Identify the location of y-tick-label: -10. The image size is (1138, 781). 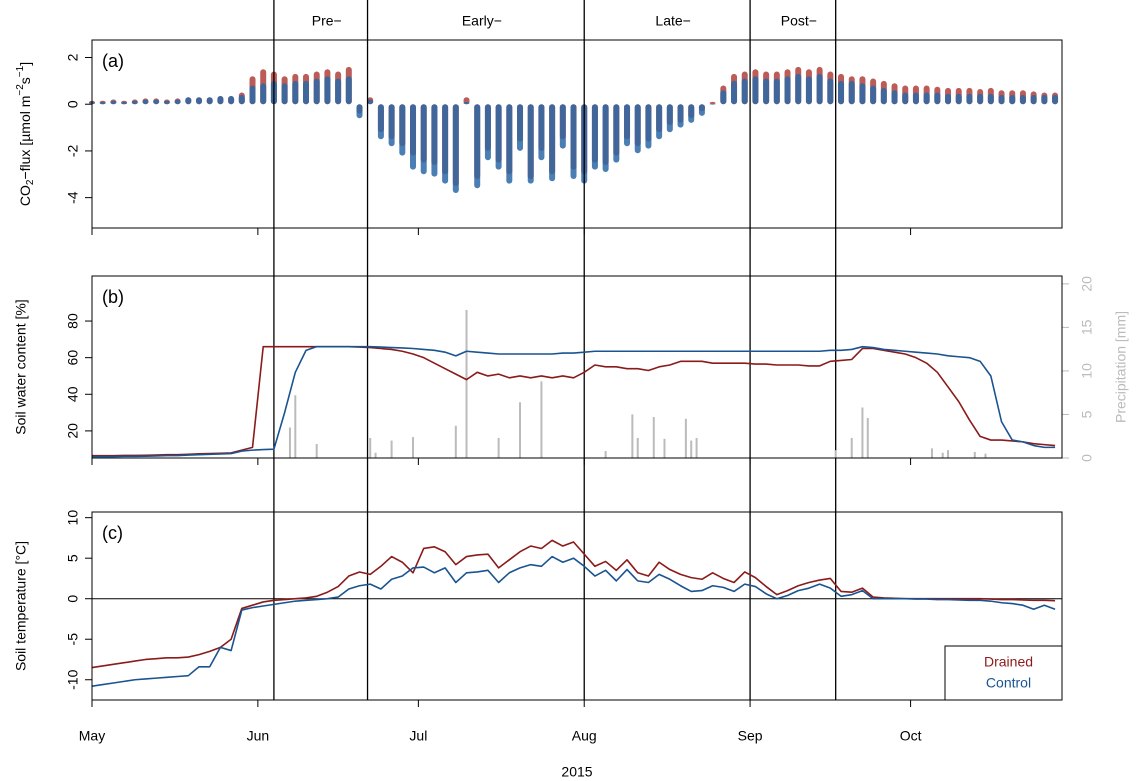
(73, 679).